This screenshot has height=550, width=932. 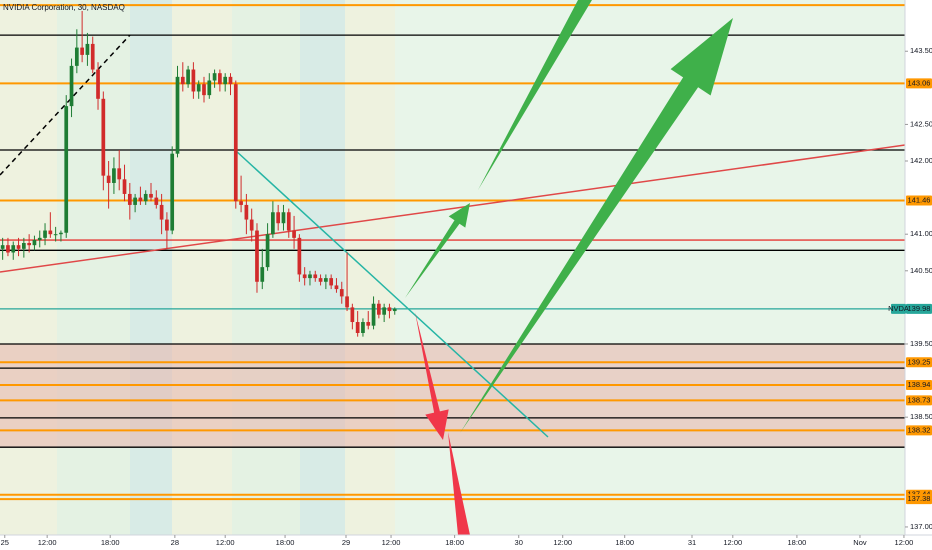 What do you see at coordinates (64, 7) in the screenshot?
I see `chart-title: NVIDIA Corporation, 30, NASDAQ` at bounding box center [64, 7].